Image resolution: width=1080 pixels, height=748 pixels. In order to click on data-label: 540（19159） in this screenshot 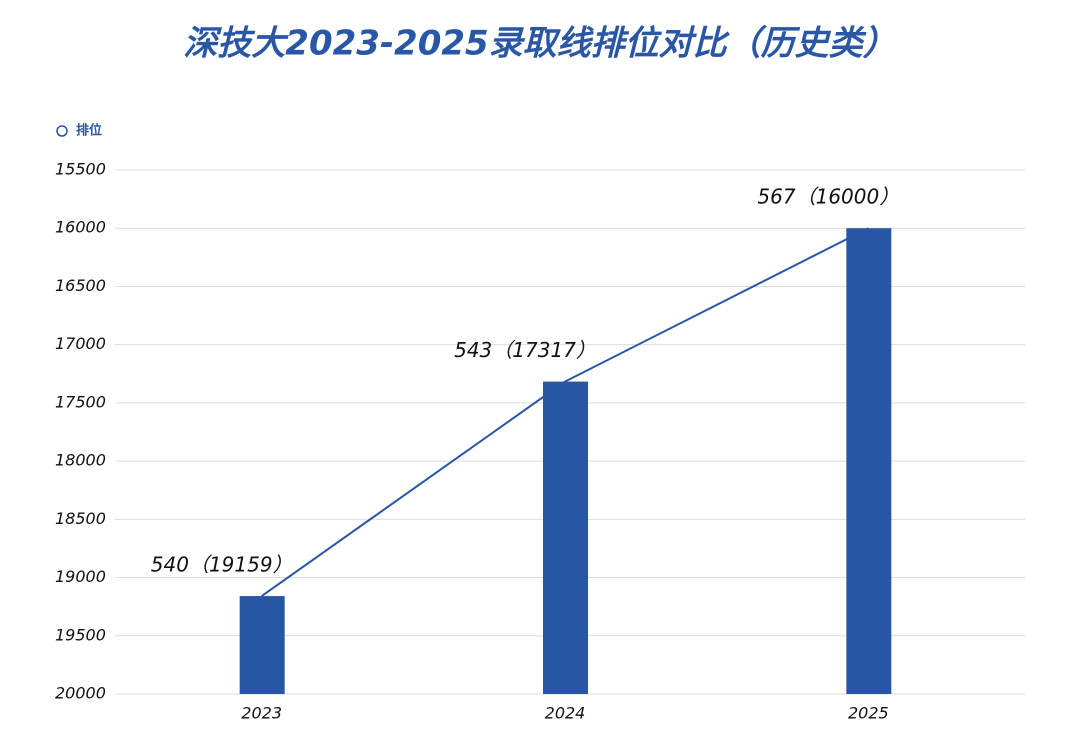, I will do `click(222, 565)`.